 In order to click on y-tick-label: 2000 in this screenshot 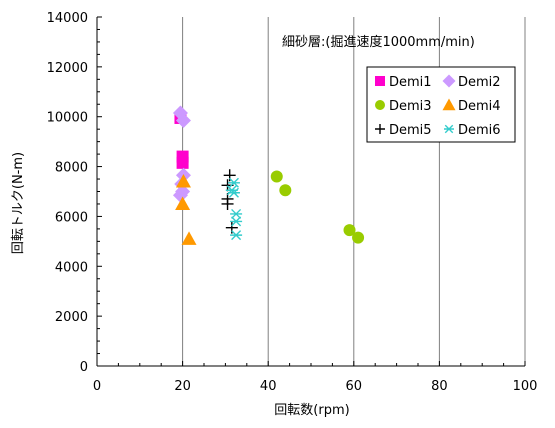, I will do `click(71, 317)`.